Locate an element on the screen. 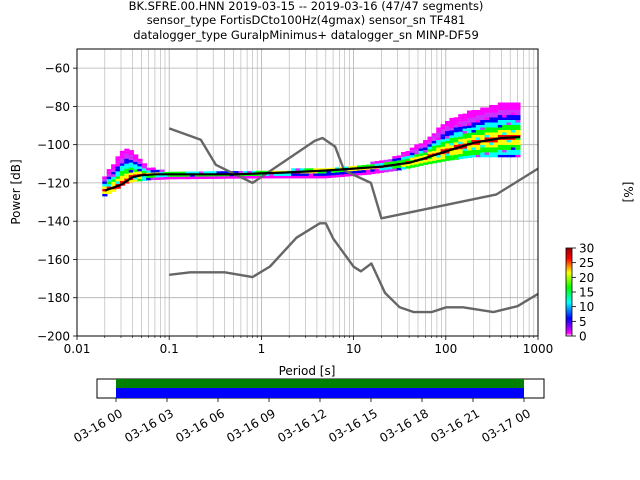 Image resolution: width=640 pixels, height=480 pixels. low-noise-model-line is located at coordinates (353, 268).